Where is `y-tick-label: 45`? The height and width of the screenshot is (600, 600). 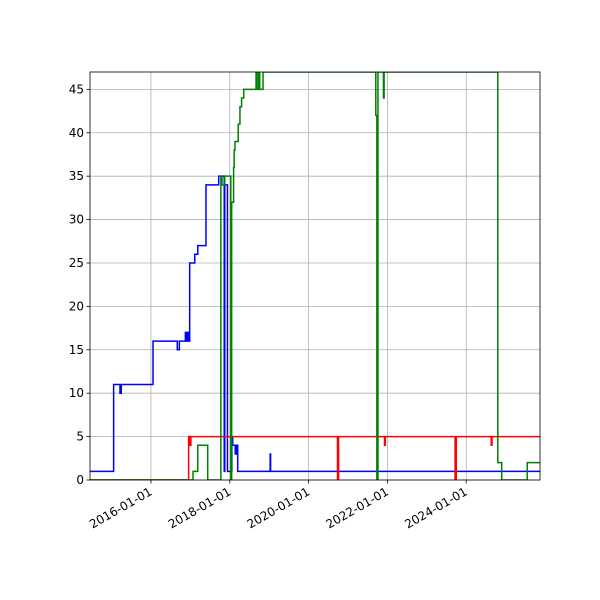 y-tick-label: 45 is located at coordinates (76, 89).